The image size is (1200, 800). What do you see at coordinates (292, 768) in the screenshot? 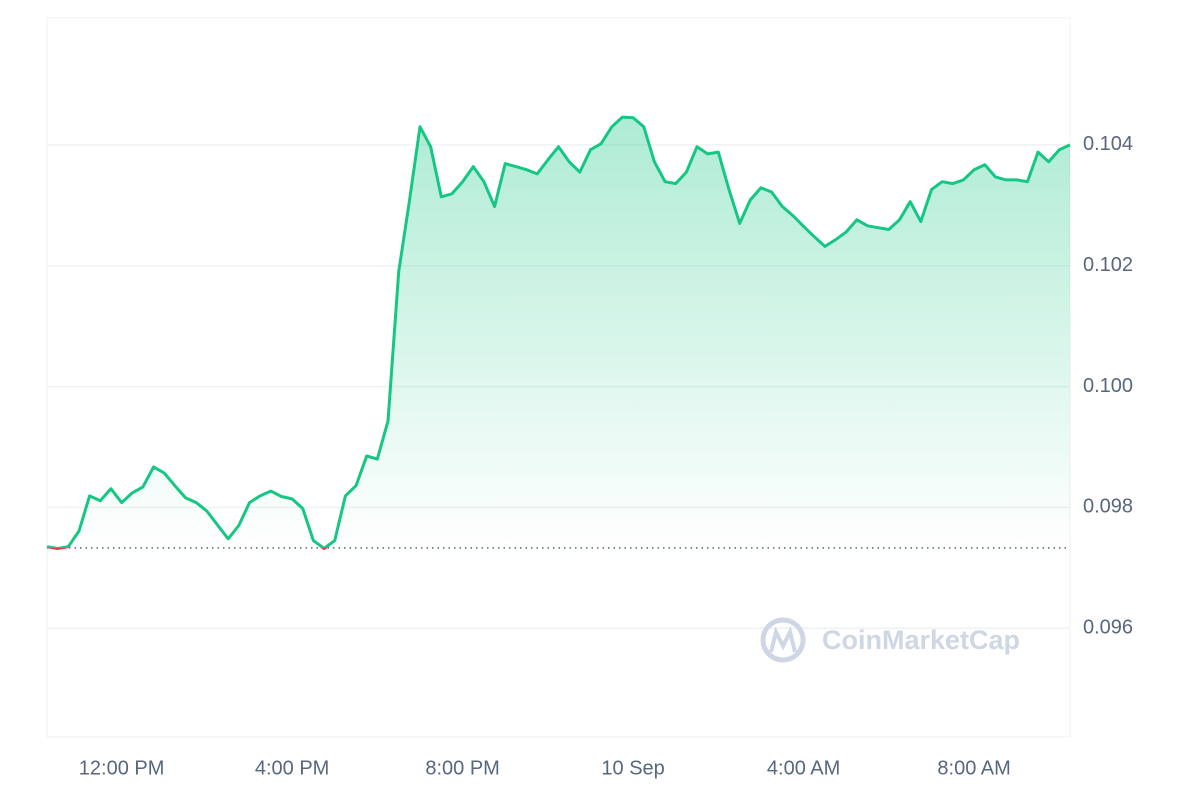
I see `x-tick-label: 4:00 PM` at bounding box center [292, 768].